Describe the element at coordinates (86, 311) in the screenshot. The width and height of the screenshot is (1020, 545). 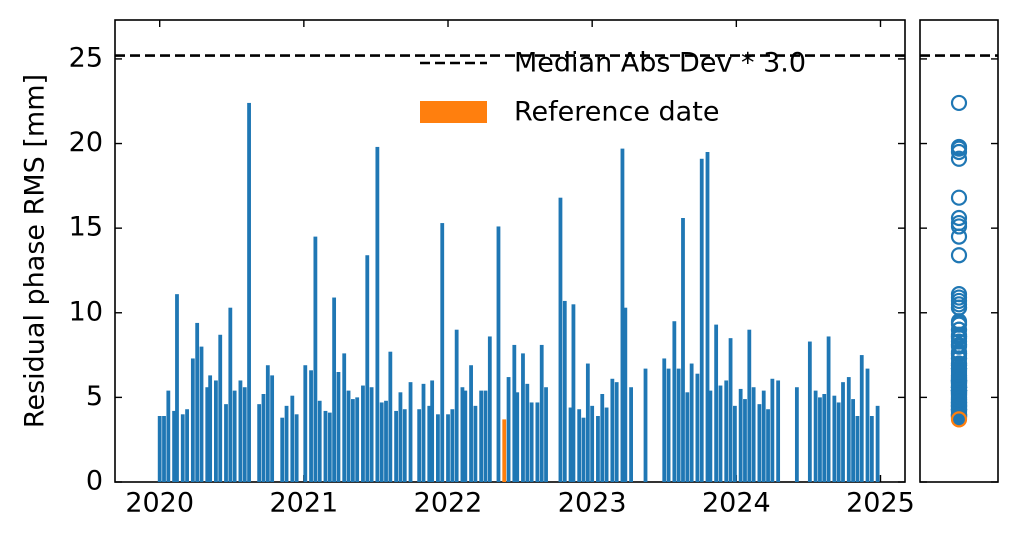
I see `y-tick-label: 10` at that location.